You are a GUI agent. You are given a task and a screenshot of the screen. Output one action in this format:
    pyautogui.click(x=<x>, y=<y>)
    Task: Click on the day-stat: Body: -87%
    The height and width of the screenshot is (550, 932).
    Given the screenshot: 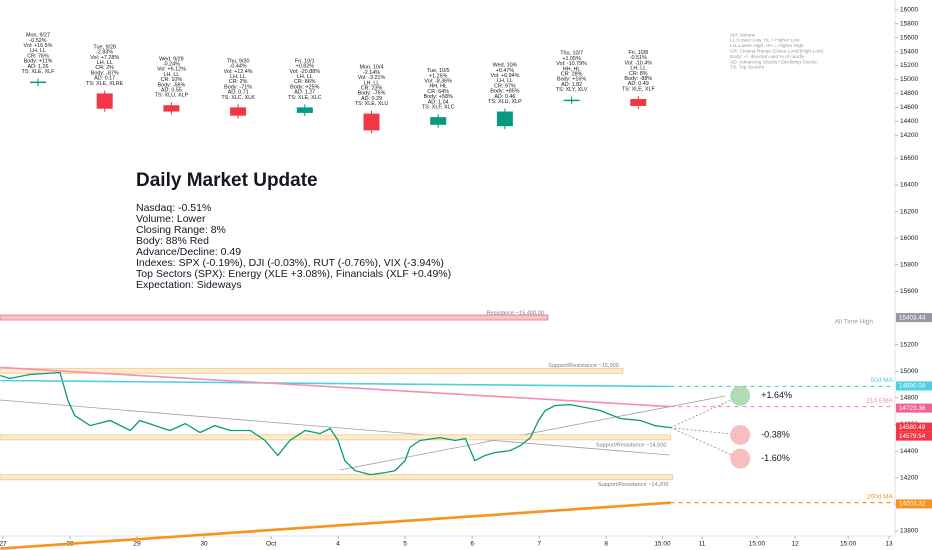 What is the action you would take?
    pyautogui.click(x=105, y=73)
    